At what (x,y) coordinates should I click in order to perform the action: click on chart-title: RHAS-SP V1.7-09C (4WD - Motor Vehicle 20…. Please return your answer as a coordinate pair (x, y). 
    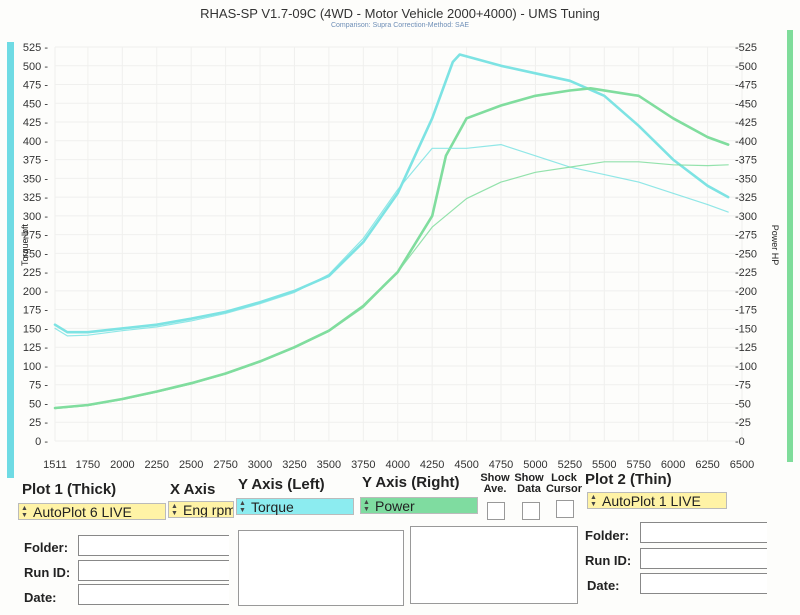
    Looking at the image, I should click on (400, 13).